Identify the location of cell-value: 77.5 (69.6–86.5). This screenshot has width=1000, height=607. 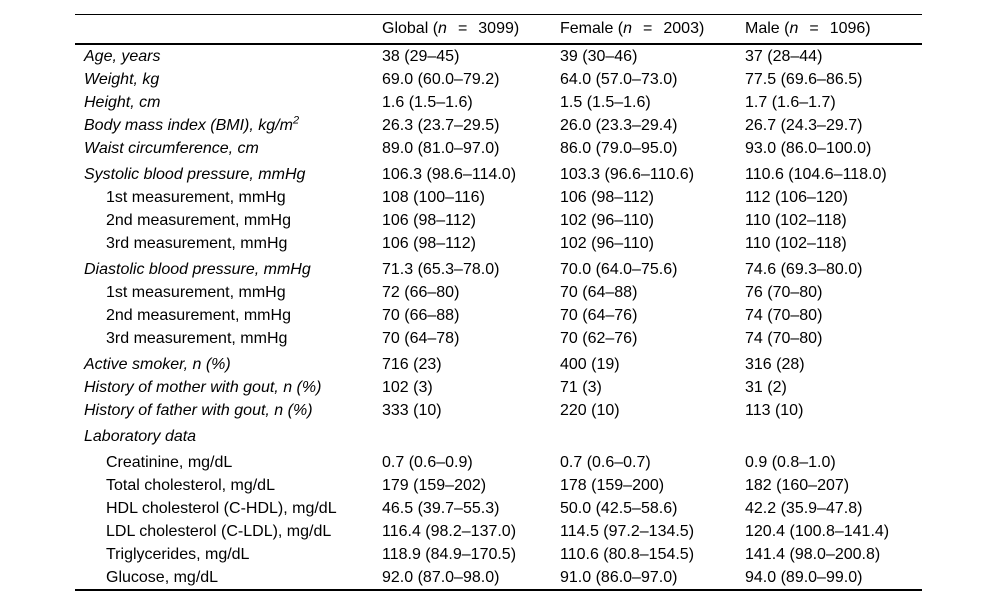
(804, 79).